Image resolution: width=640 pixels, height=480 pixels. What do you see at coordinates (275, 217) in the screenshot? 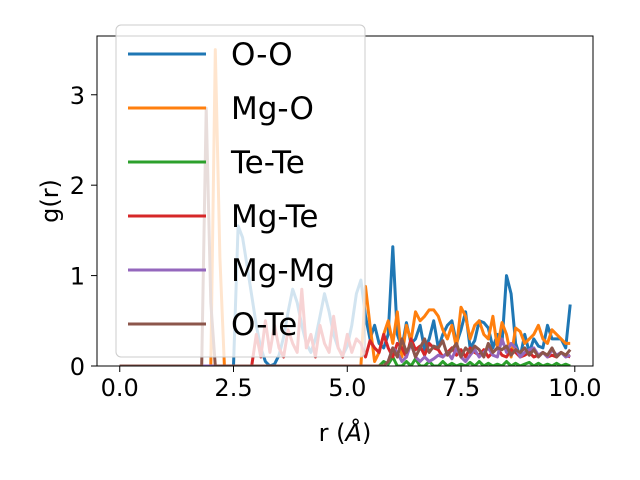
I see `legend-label-mg-te: Mg-Te` at bounding box center [275, 217].